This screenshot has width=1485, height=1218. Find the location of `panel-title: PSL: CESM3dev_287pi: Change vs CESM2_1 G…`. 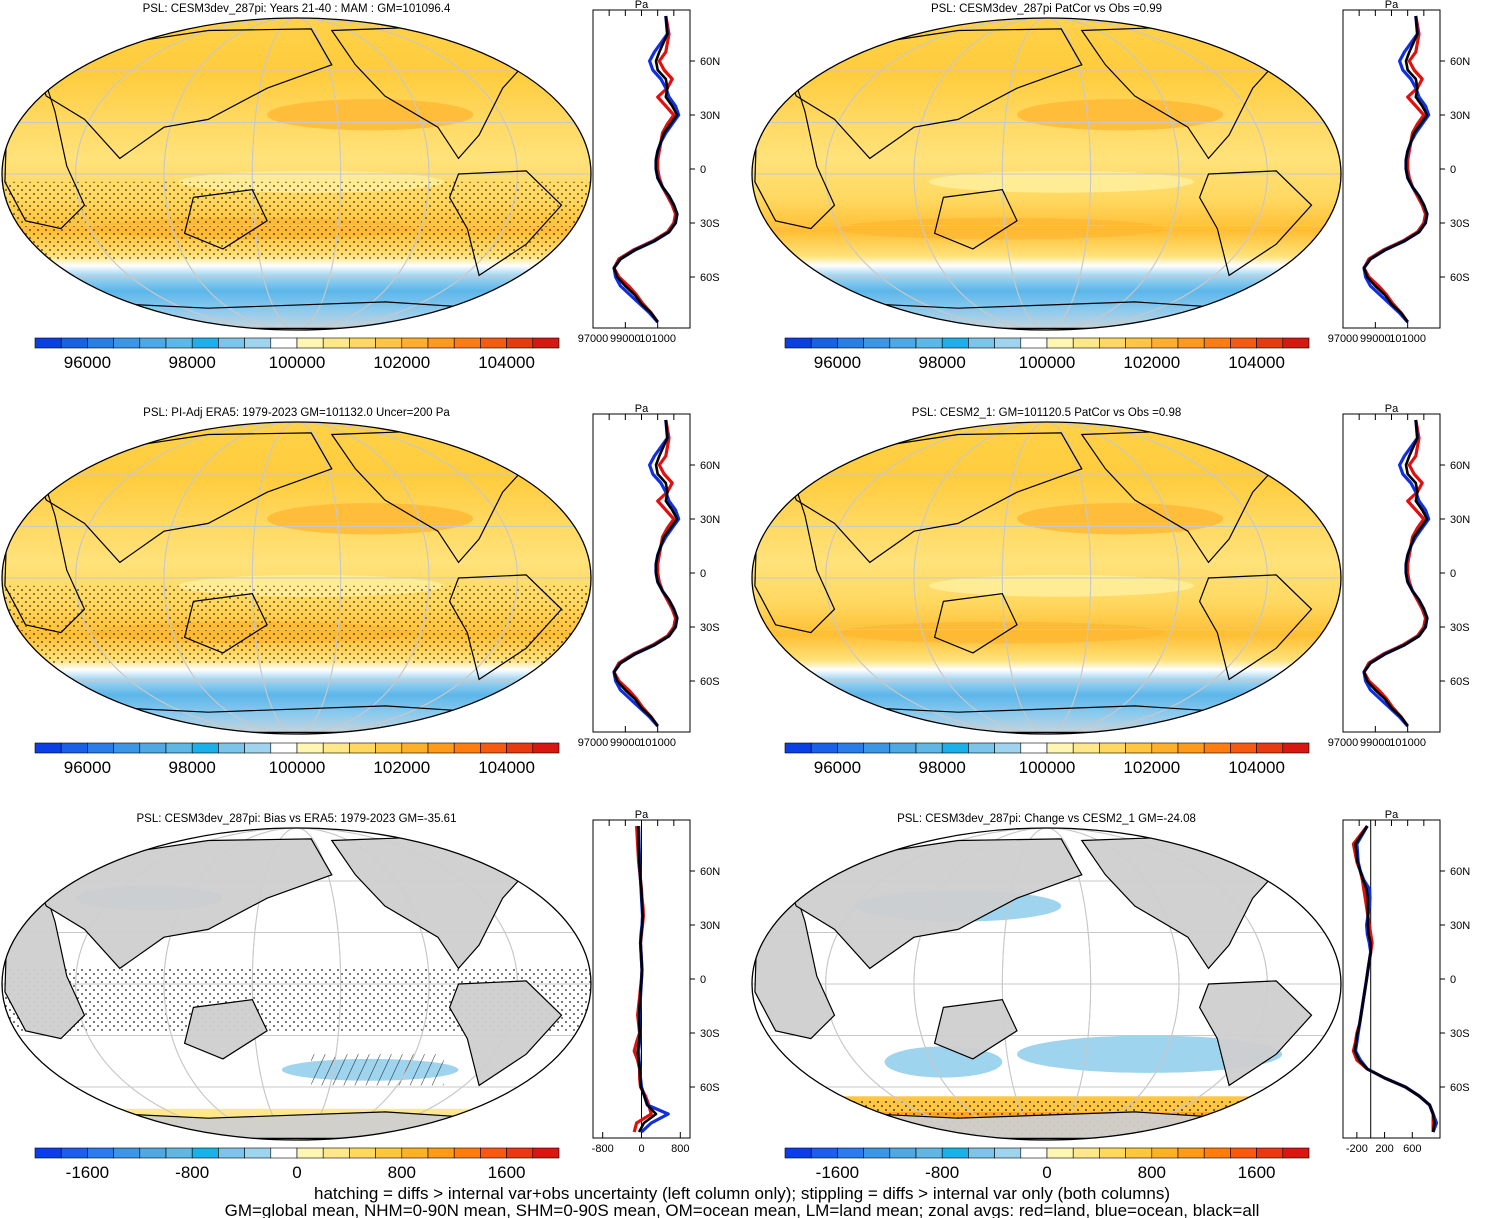

panel-title: PSL: CESM3dev_287pi: Change vs CESM2_1 G… is located at coordinates (1046, 819).